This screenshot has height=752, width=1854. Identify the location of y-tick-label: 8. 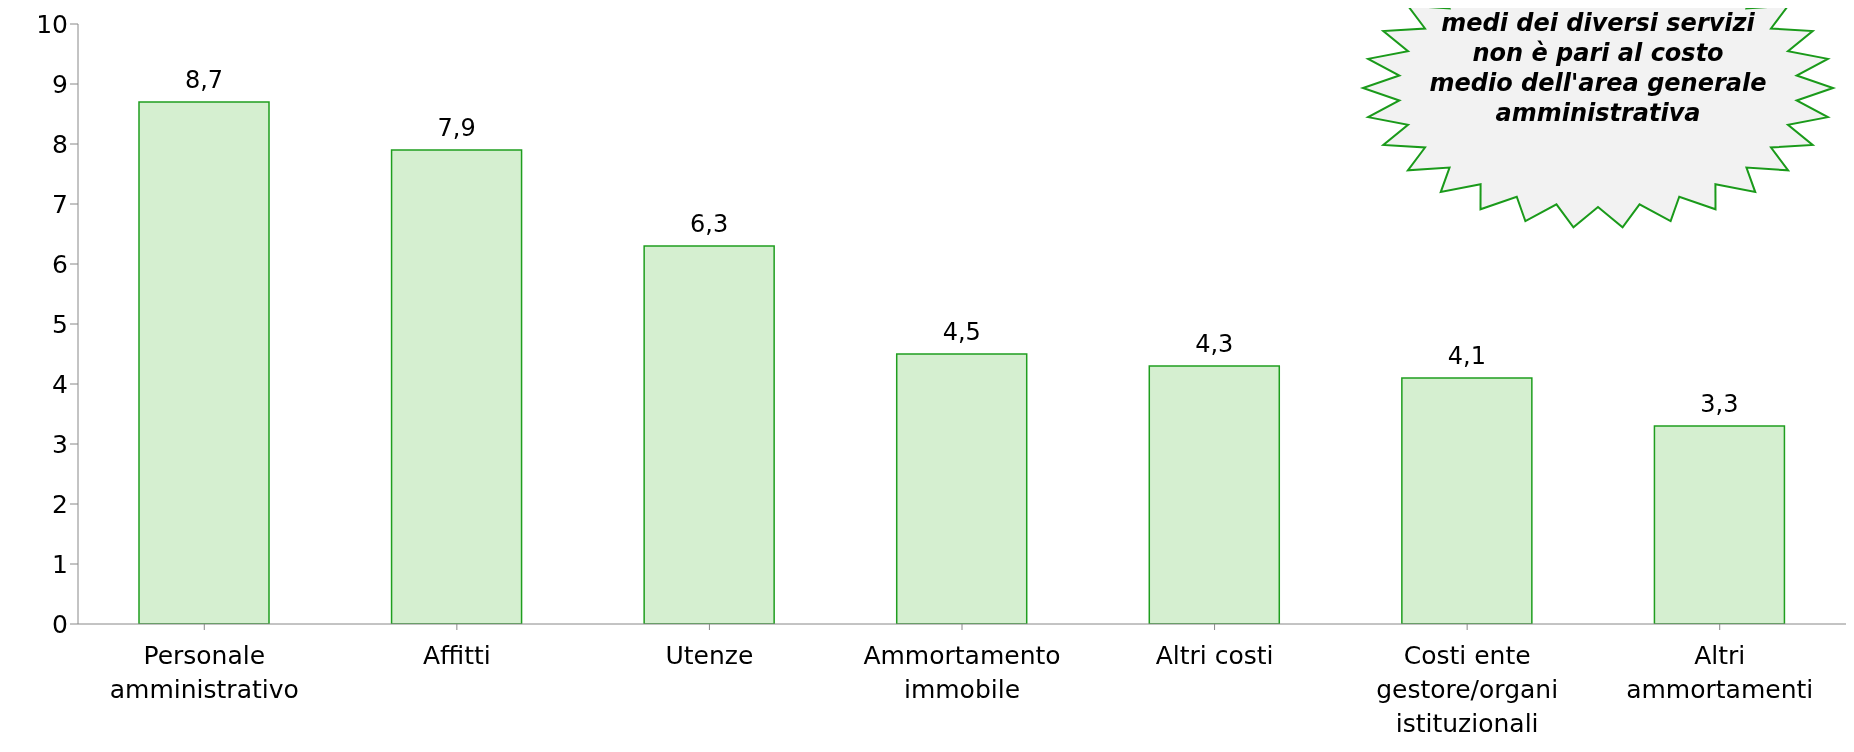
(60, 144).